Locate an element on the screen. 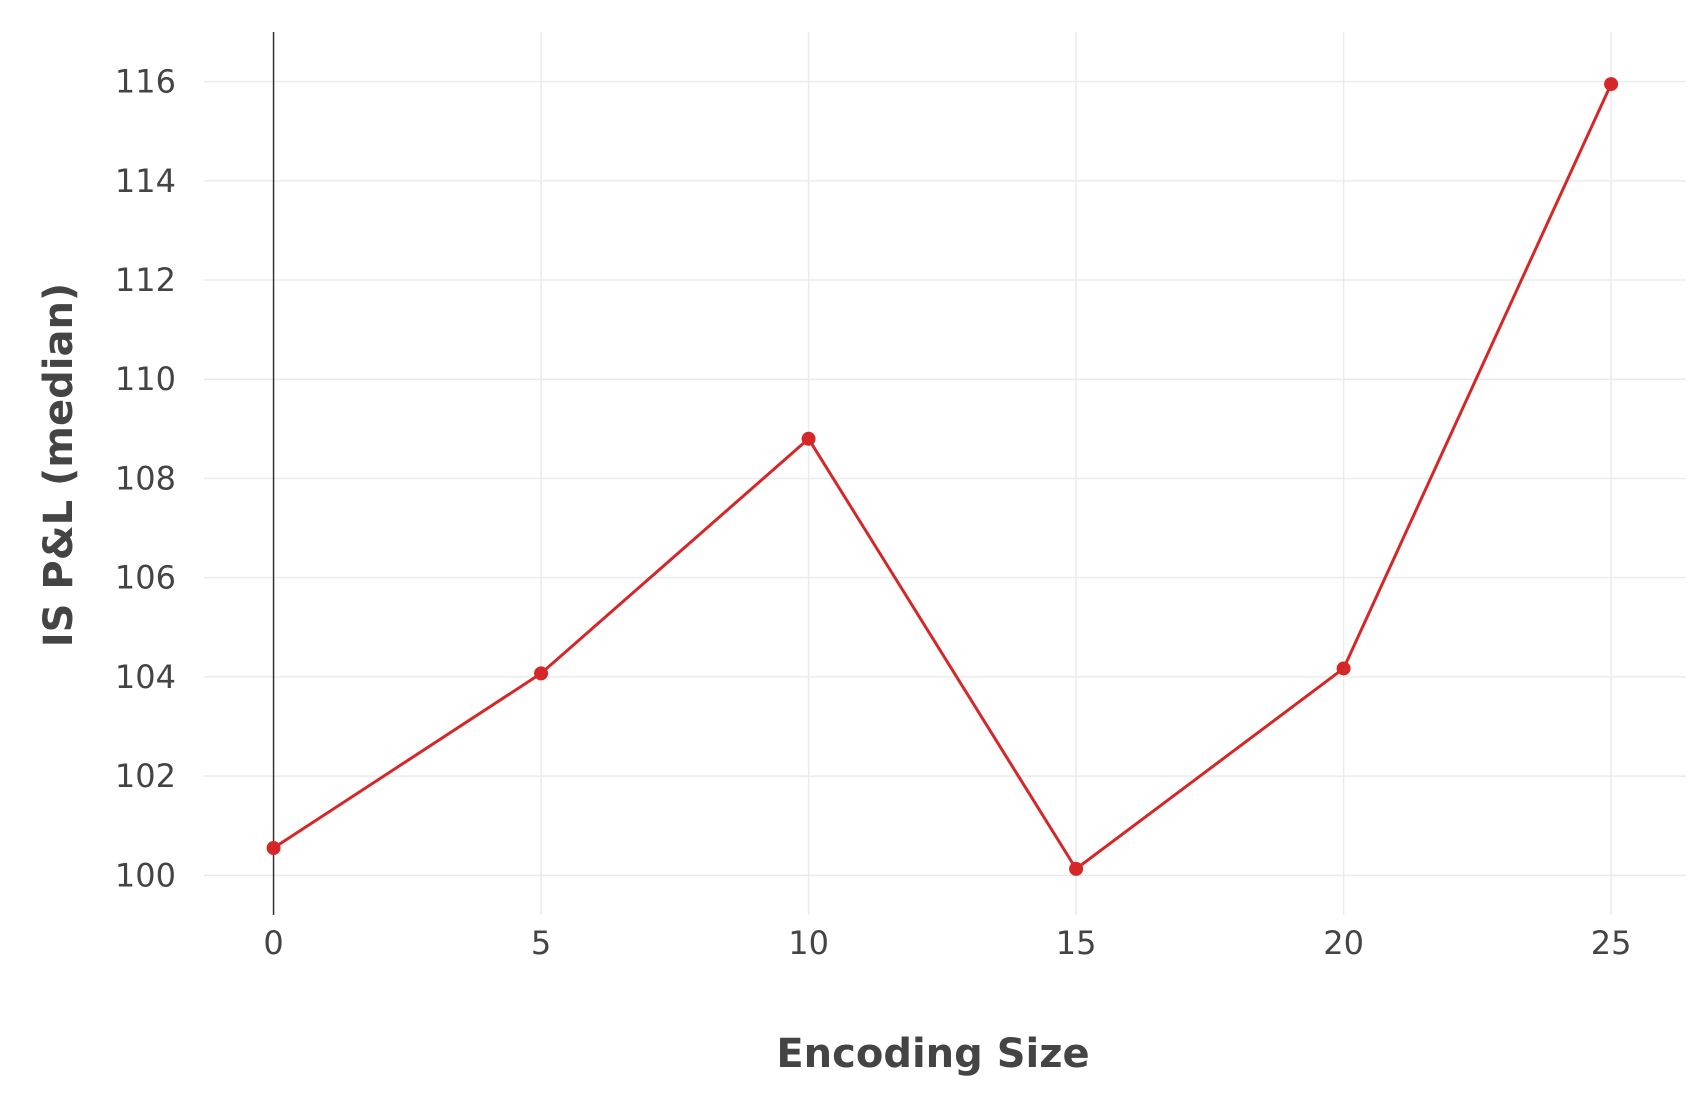  y-tick-labels: 100 102 104 106 108 110 112 114 116 is located at coordinates (145, 479).